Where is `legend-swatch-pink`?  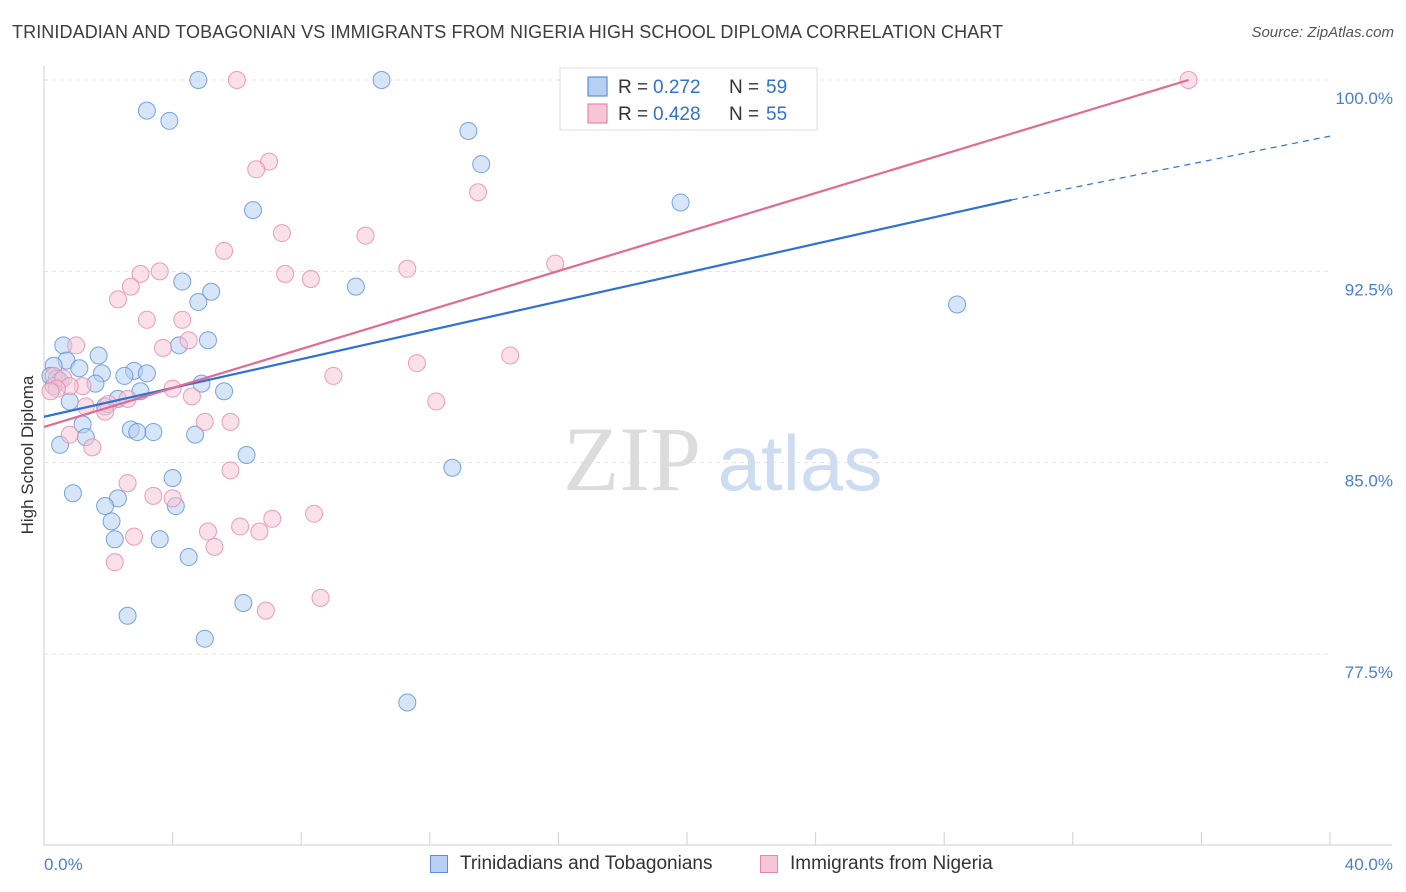
legend-swatch-pink is located at coordinates (769, 864).